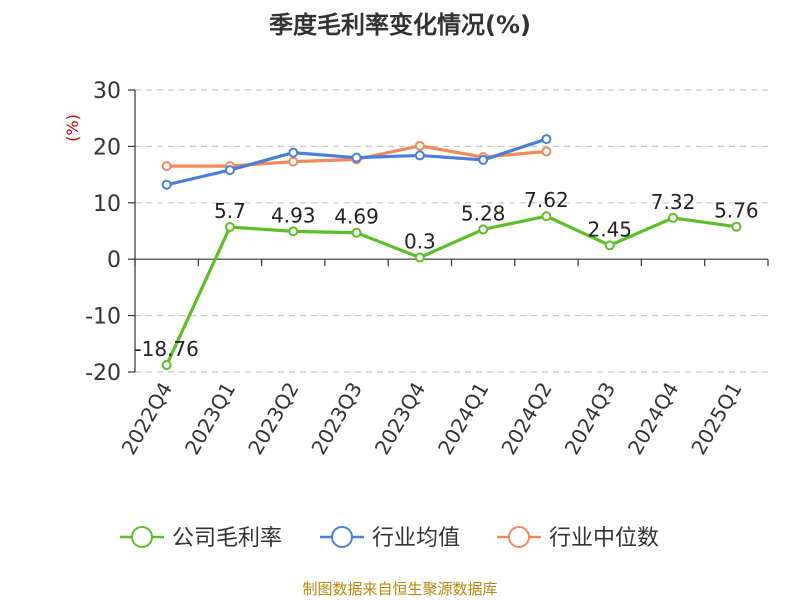  Describe the element at coordinates (114, 260) in the screenshot. I see `y-tick-label: 0` at that location.